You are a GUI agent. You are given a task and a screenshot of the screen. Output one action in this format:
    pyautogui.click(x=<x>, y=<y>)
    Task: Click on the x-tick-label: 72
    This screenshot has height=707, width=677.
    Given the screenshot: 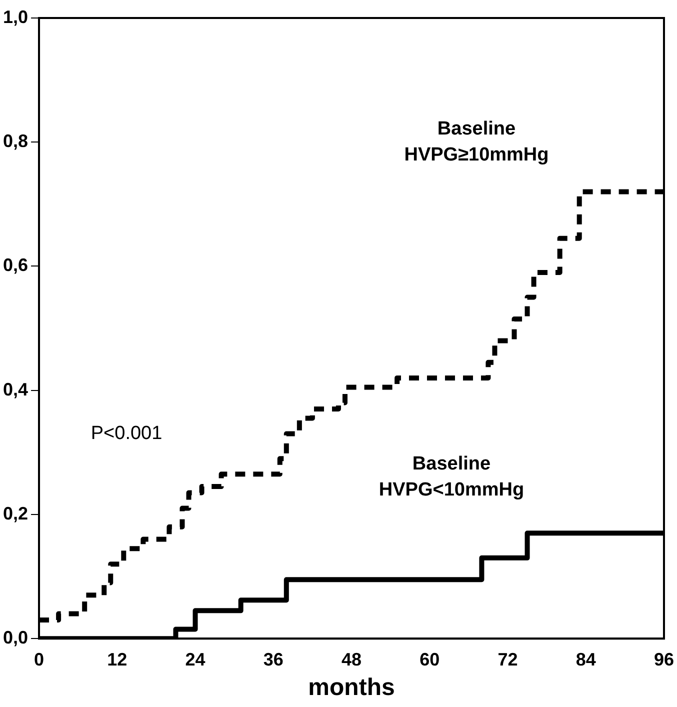 What is the action you would take?
    pyautogui.click(x=508, y=659)
    